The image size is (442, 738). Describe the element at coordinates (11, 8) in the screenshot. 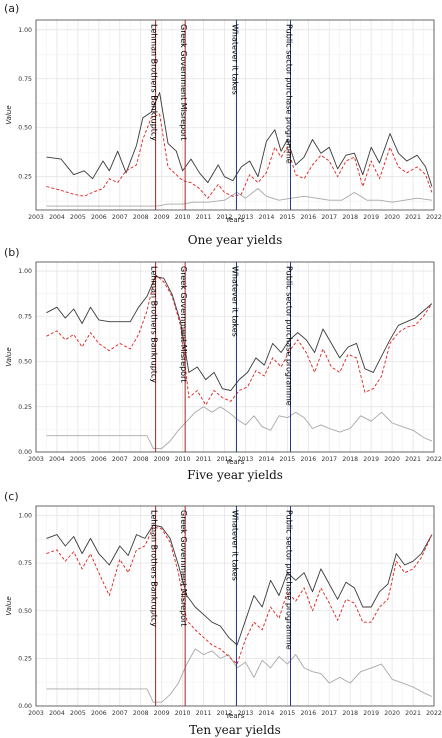

I see `panel-tag: (a)` at that location.